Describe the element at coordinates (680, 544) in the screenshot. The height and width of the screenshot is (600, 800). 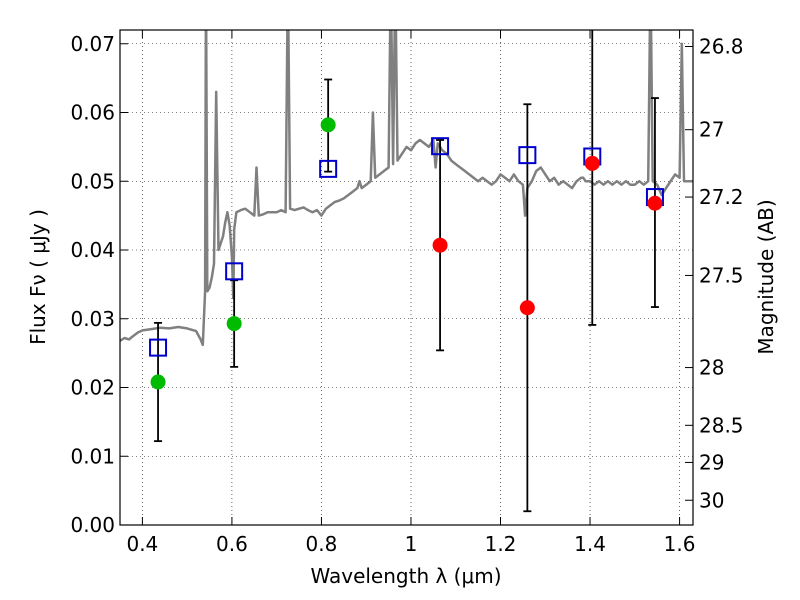
I see `x-tick-label: 1.6` at that location.